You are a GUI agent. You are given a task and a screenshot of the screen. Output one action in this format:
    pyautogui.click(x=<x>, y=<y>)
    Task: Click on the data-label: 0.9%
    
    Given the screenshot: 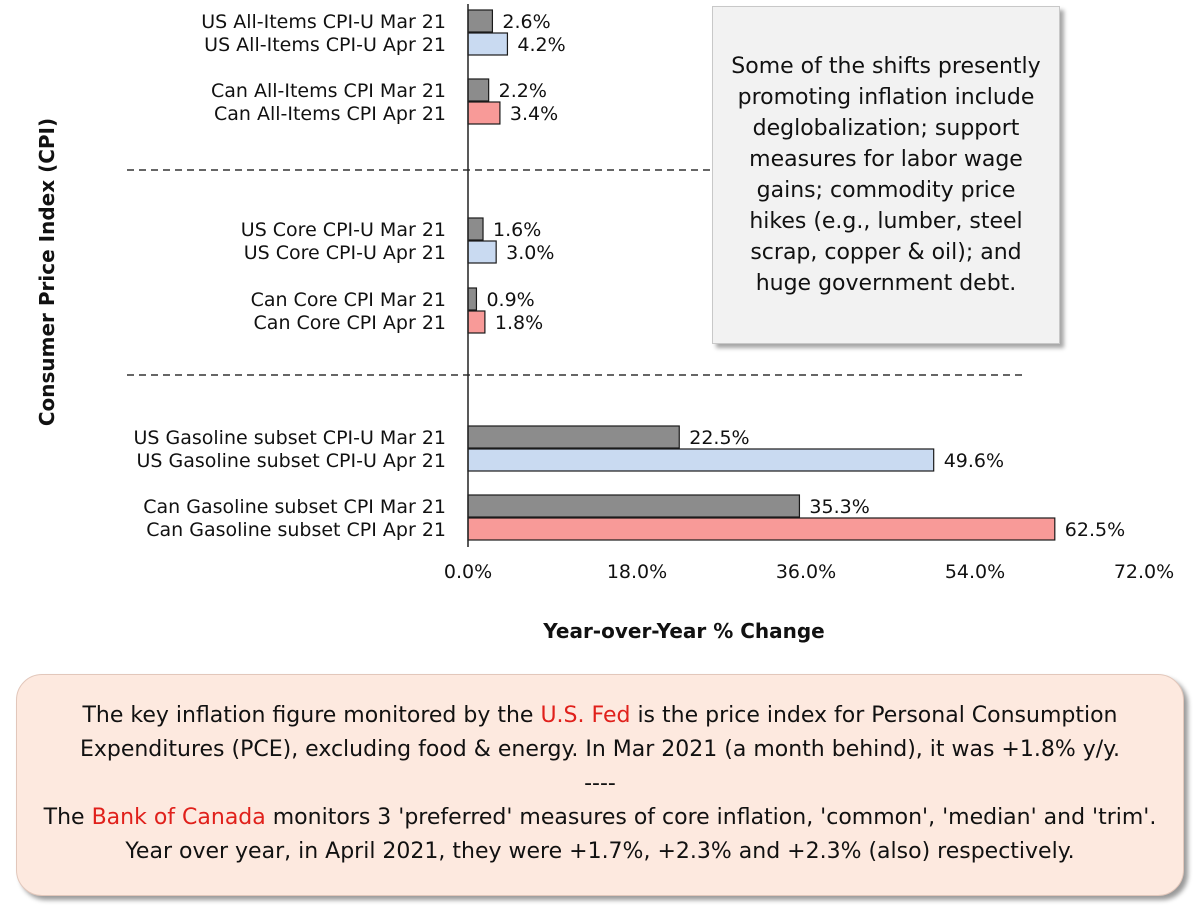 What is the action you would take?
    pyautogui.click(x=510, y=300)
    